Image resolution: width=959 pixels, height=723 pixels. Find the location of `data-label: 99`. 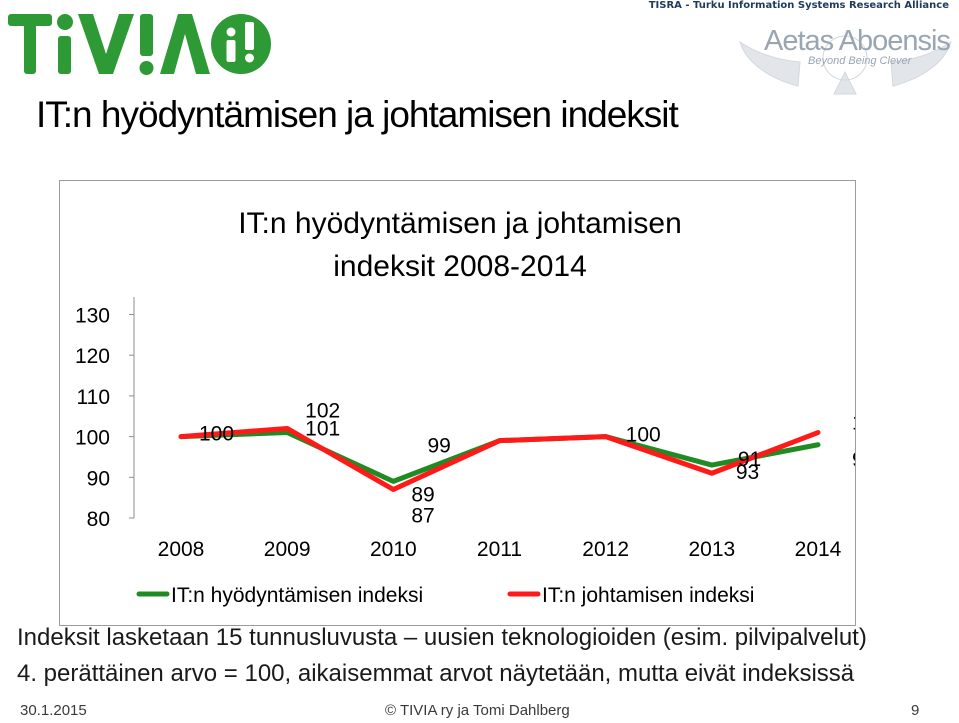

data-label: 99 is located at coordinates (439, 446).